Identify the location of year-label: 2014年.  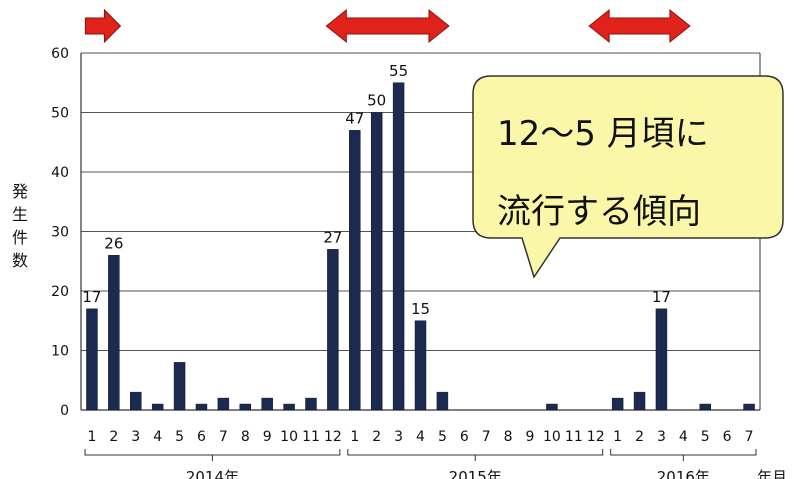
(212, 473).